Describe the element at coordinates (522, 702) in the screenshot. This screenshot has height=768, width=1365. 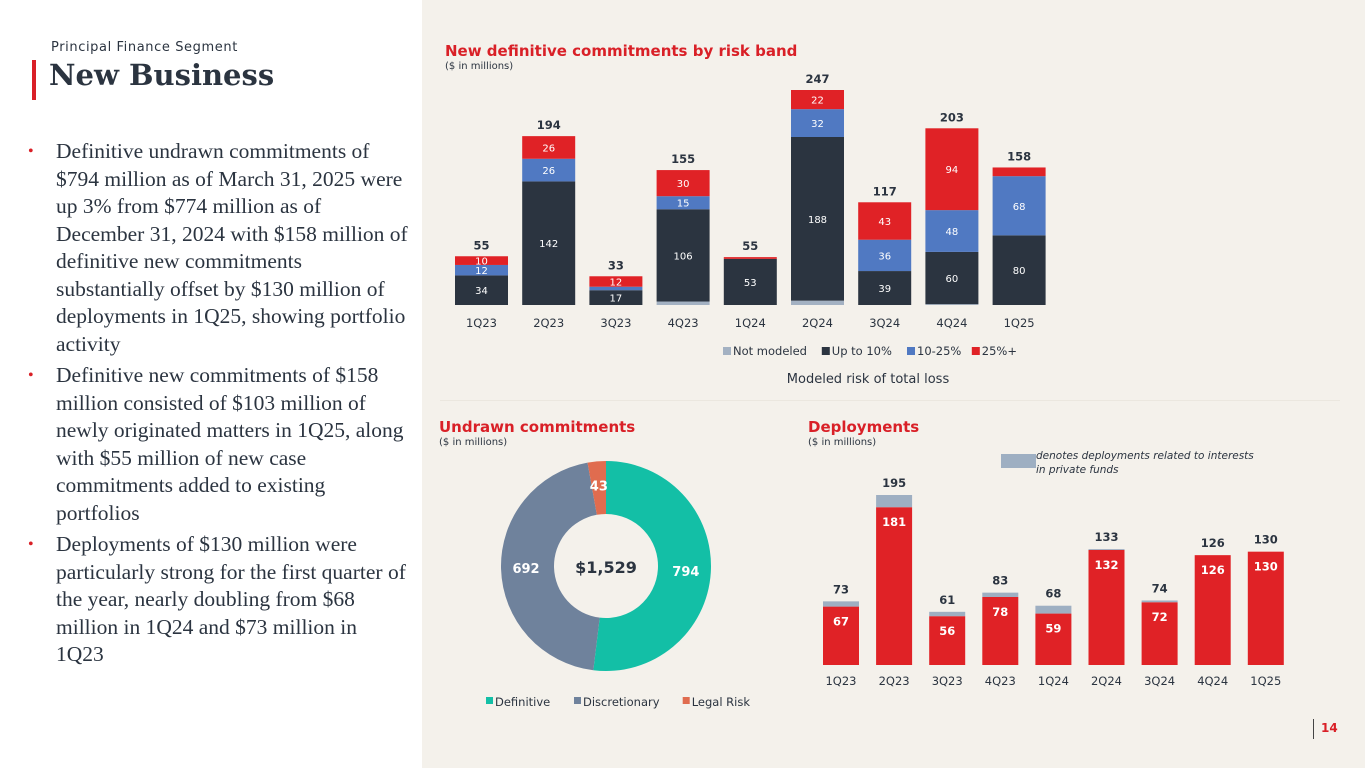
I see `legend-label: Definitive` at that location.